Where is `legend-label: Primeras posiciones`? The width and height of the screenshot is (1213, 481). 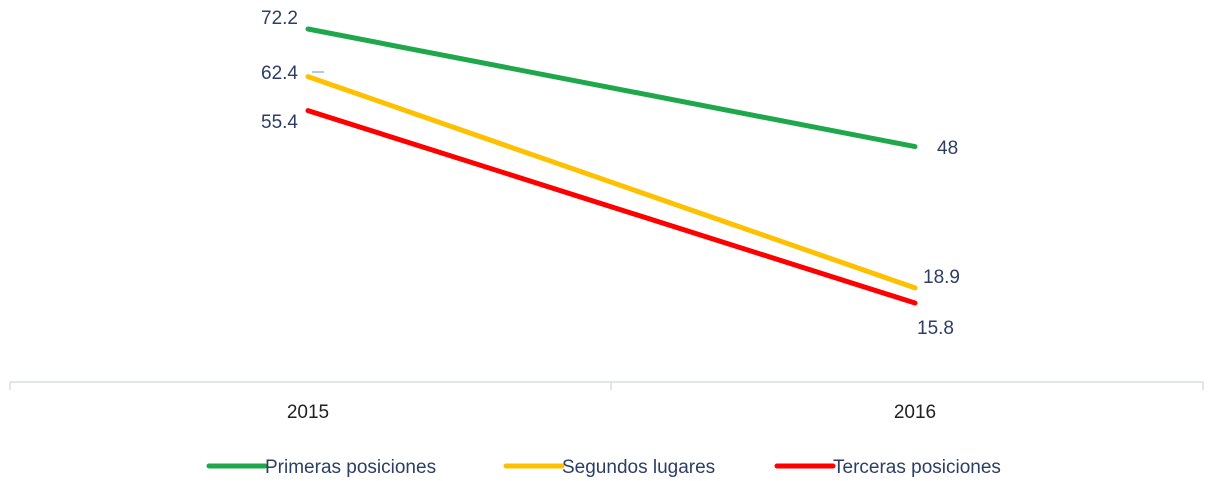
legend-label: Primeras posiciones is located at coordinates (350, 467).